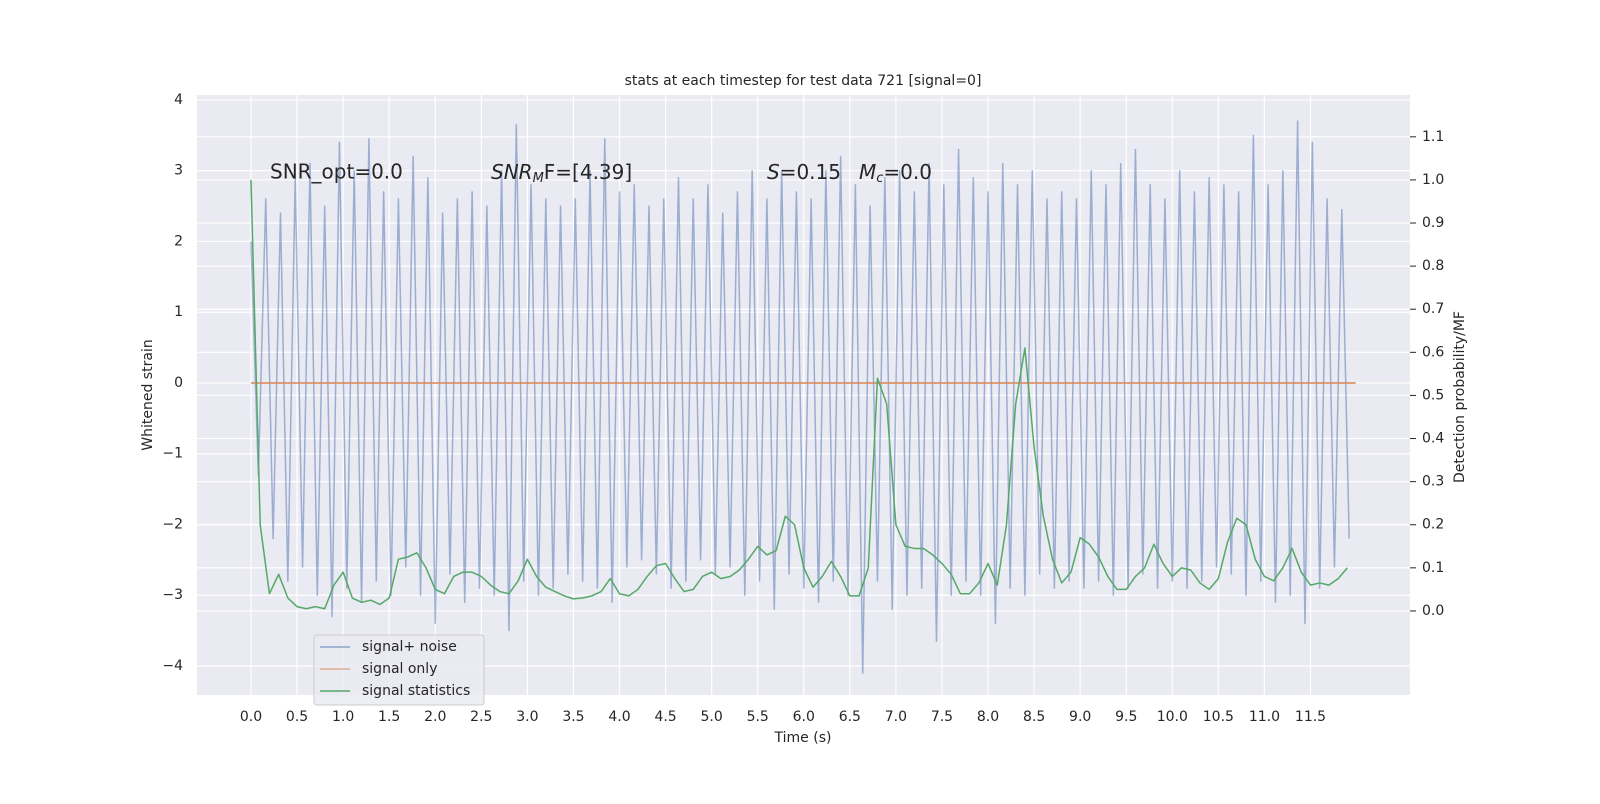  I want to click on x-tick-label: 0.5, so click(297, 717).